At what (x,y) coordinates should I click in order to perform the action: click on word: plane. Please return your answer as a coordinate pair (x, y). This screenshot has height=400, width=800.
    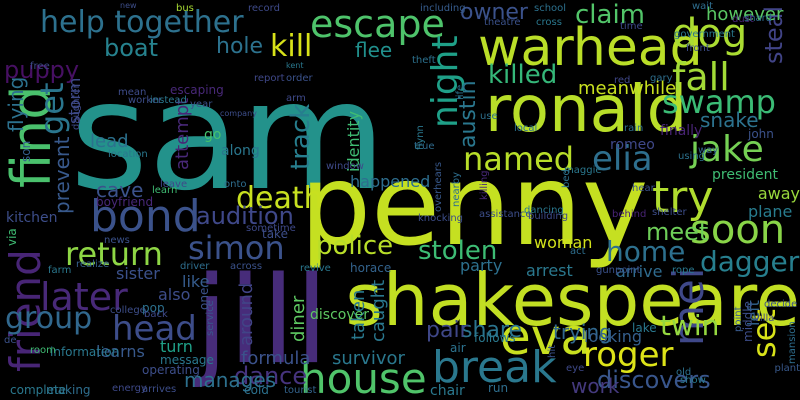
    Looking at the image, I should click on (770, 211).